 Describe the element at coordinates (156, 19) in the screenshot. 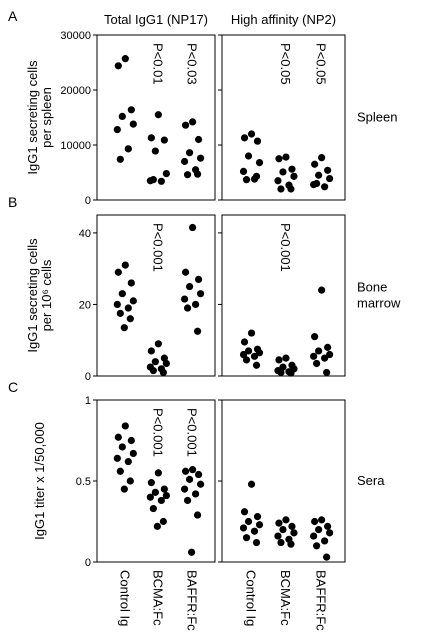

I see `column-title: Total IgG1 (NP17)` at that location.